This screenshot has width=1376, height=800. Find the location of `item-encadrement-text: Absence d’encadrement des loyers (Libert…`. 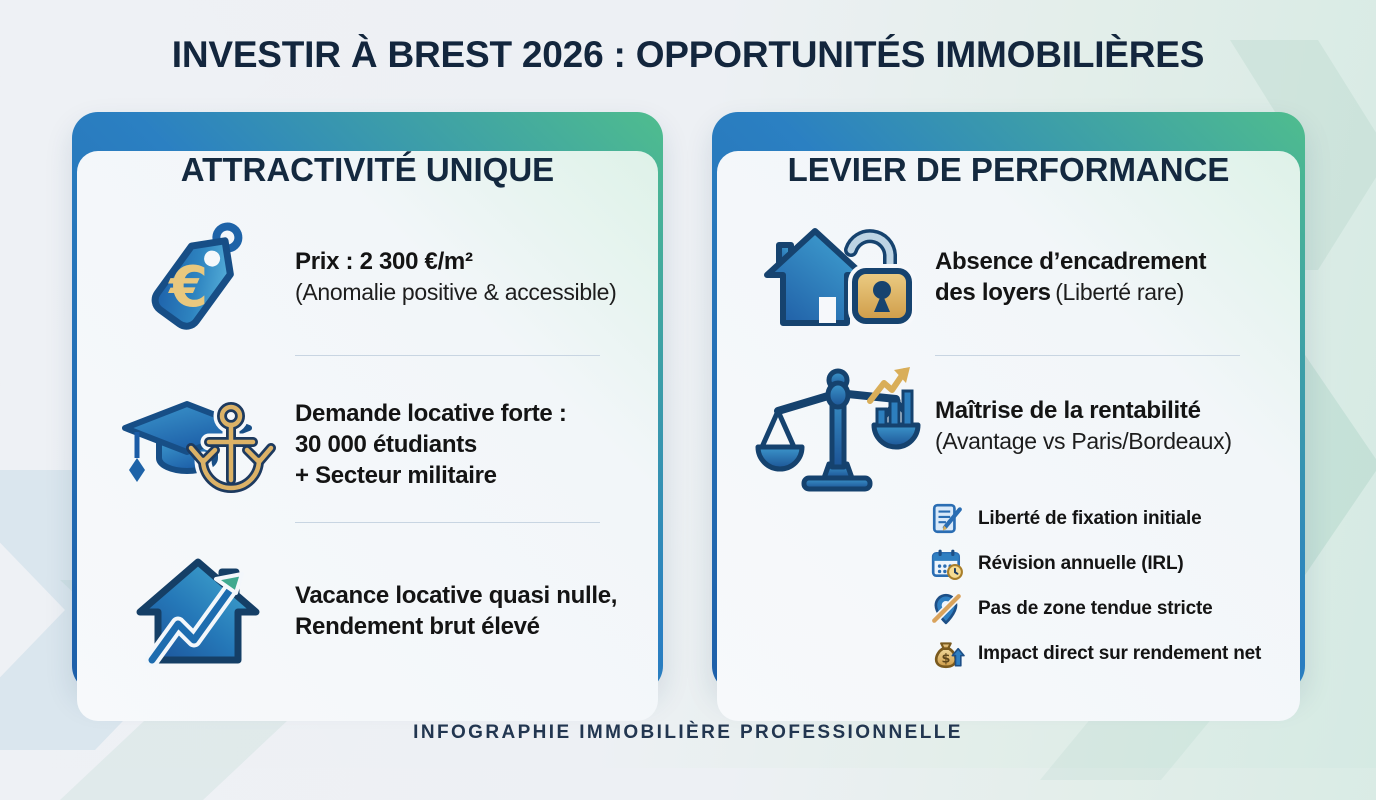

item-encadrement-text: Absence d’encadrement des loyers (Libert… is located at coordinates (1070, 277).